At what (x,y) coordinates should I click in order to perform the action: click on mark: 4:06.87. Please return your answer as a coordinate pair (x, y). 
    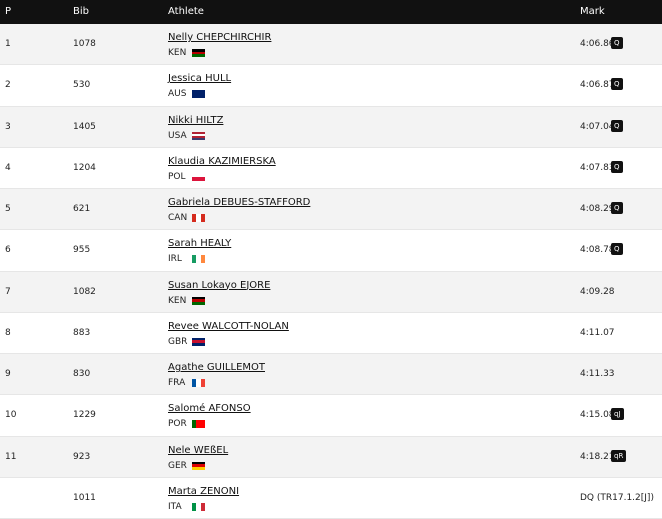
    Looking at the image, I should click on (597, 85).